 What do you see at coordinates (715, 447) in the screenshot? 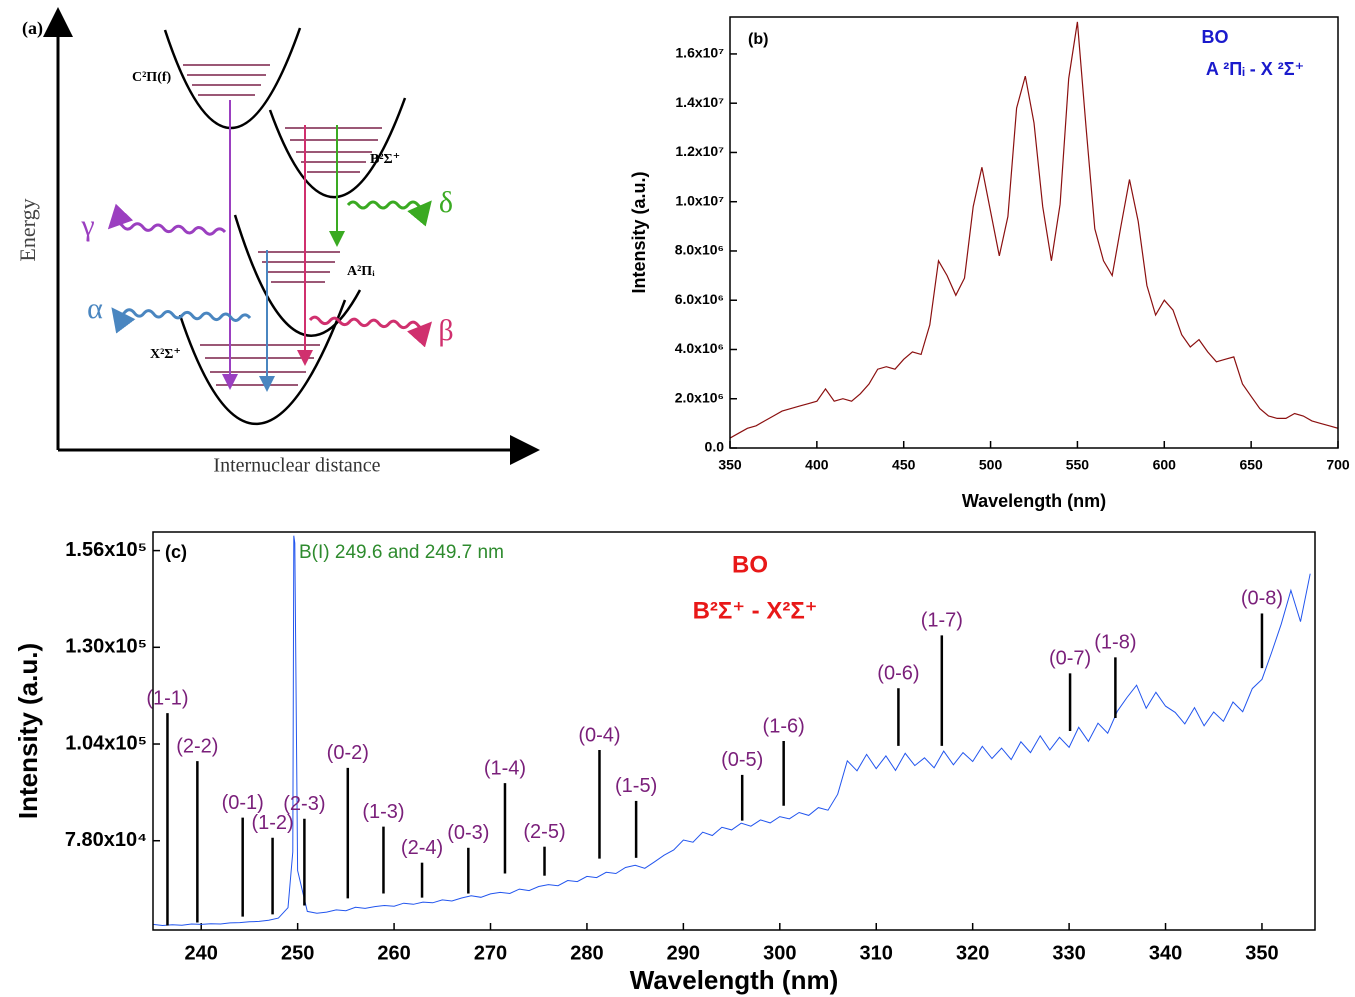
I see `y-tick-label: 0.0` at bounding box center [715, 447].